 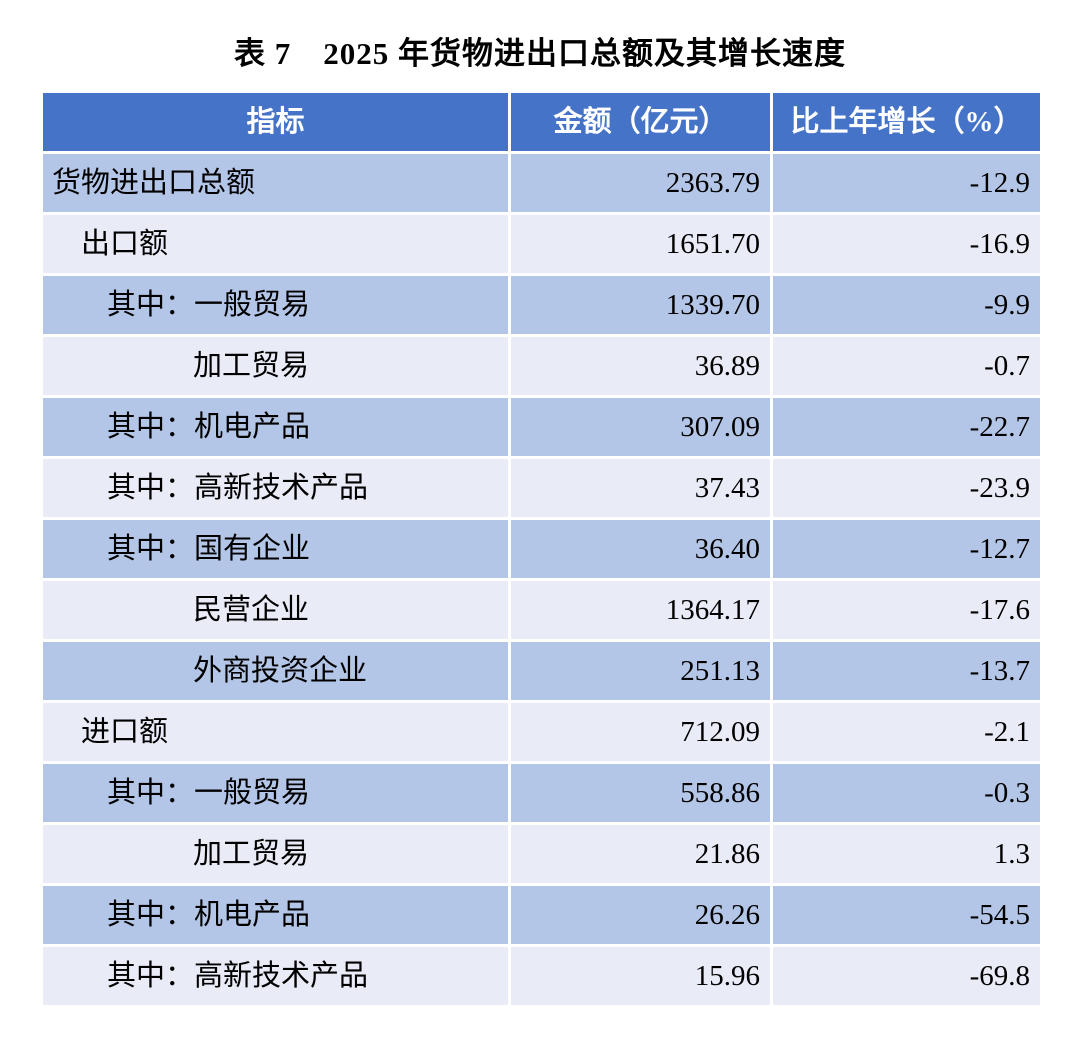 I want to click on growth-cell: -69.8, so click(x=906, y=976).